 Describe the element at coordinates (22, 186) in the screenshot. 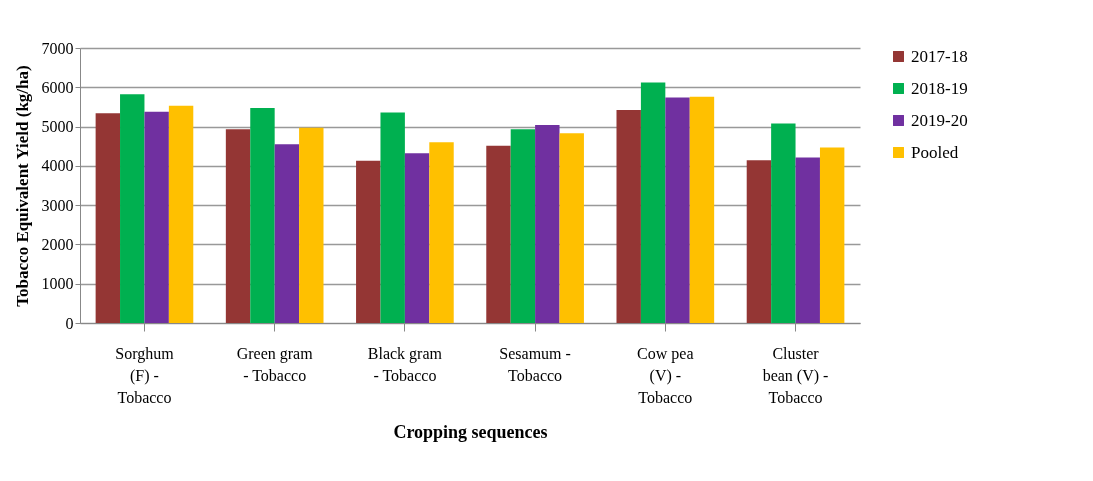

I see `y-axis-title: Tobacco Equivalent Yield (kg/ha)` at that location.